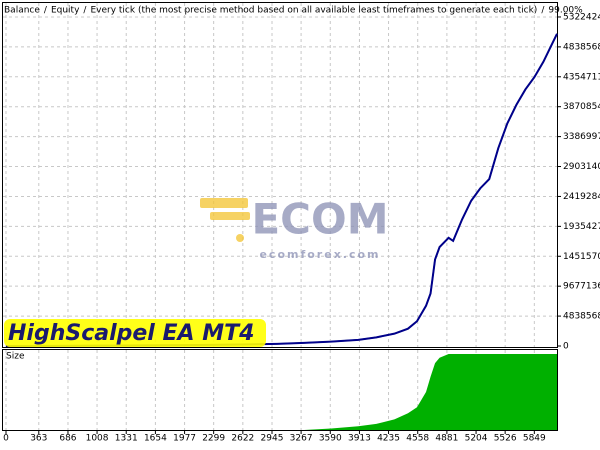 This screenshot has height=450, width=600. What do you see at coordinates (565, 11) in the screenshot?
I see `quality: 99.00%` at bounding box center [565, 11].